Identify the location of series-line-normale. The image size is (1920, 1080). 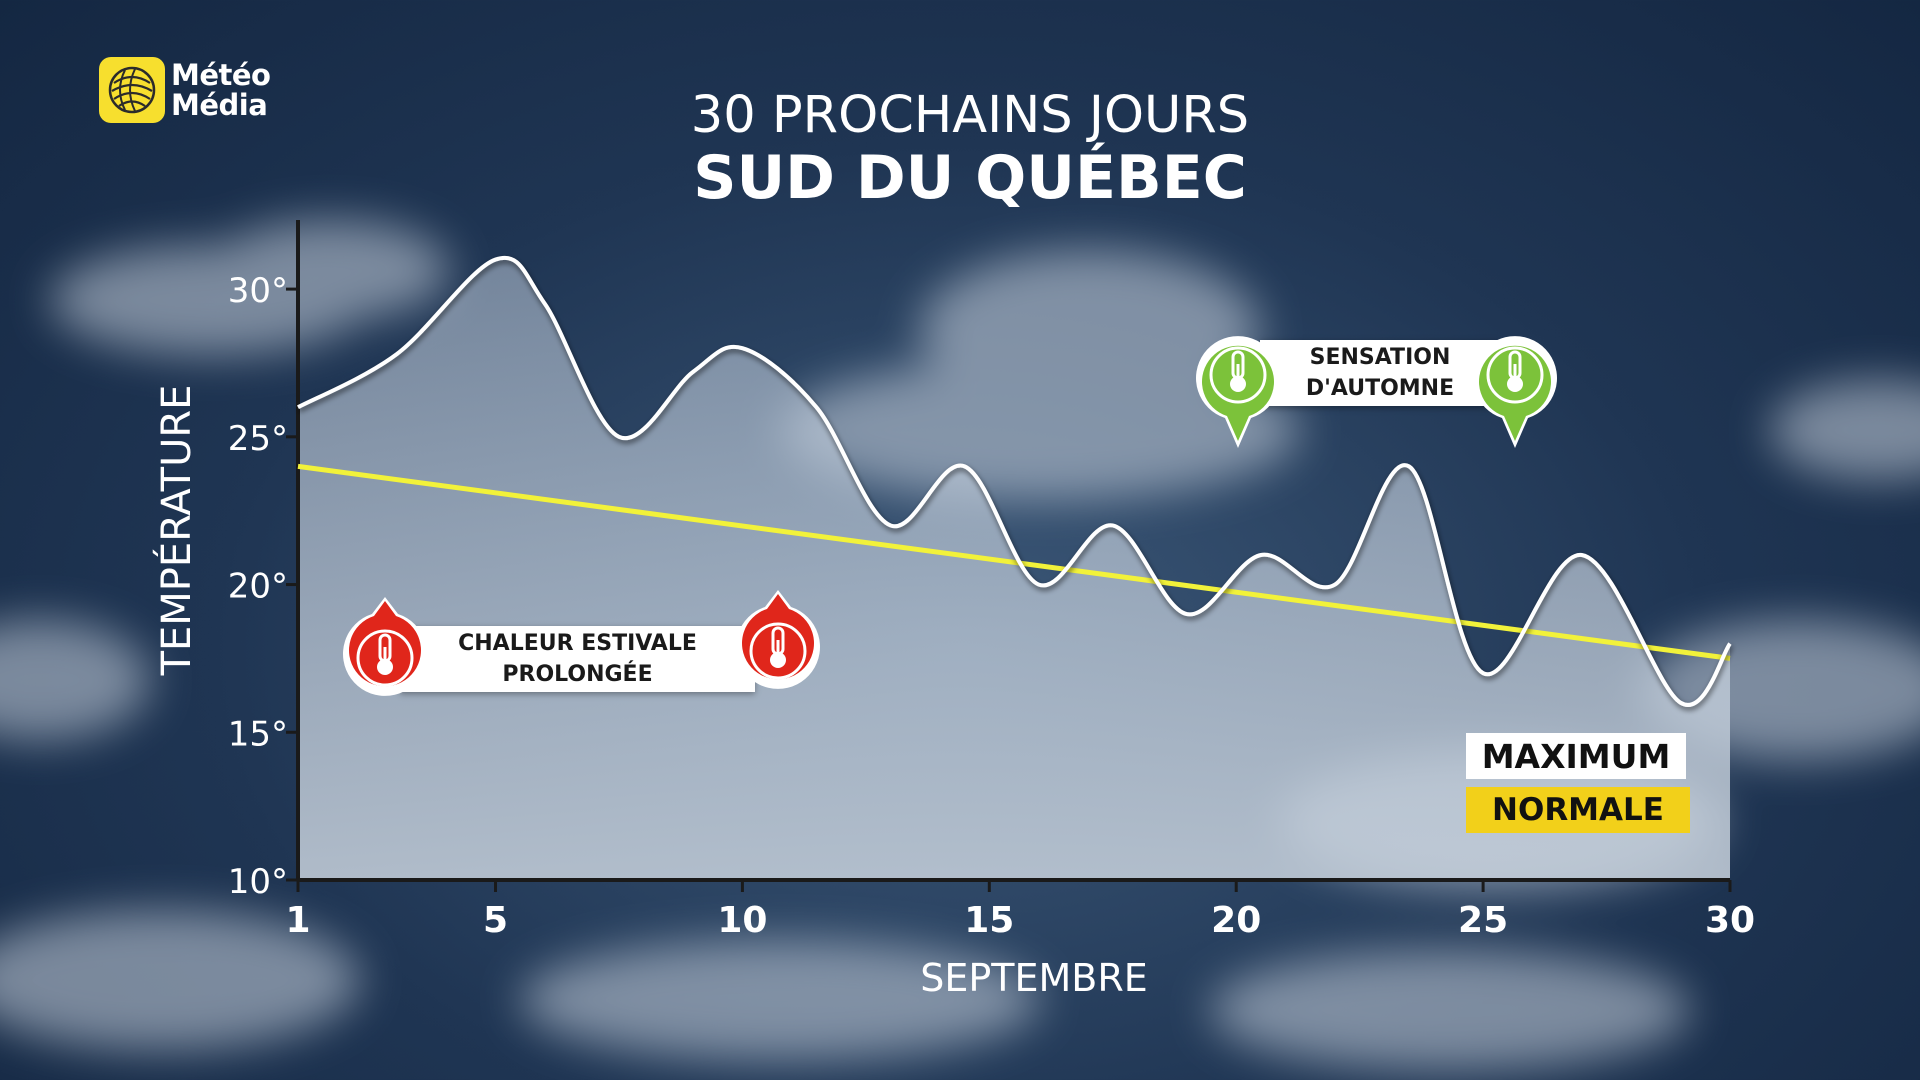
(1014, 562).